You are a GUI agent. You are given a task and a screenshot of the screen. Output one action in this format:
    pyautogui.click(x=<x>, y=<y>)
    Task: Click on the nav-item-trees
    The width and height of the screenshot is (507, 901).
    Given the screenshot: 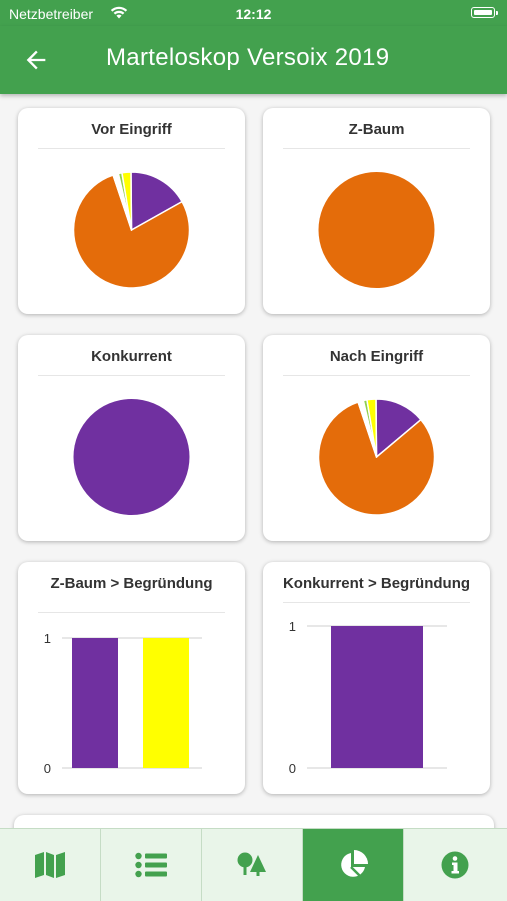 What is the action you would take?
    pyautogui.click(x=252, y=865)
    